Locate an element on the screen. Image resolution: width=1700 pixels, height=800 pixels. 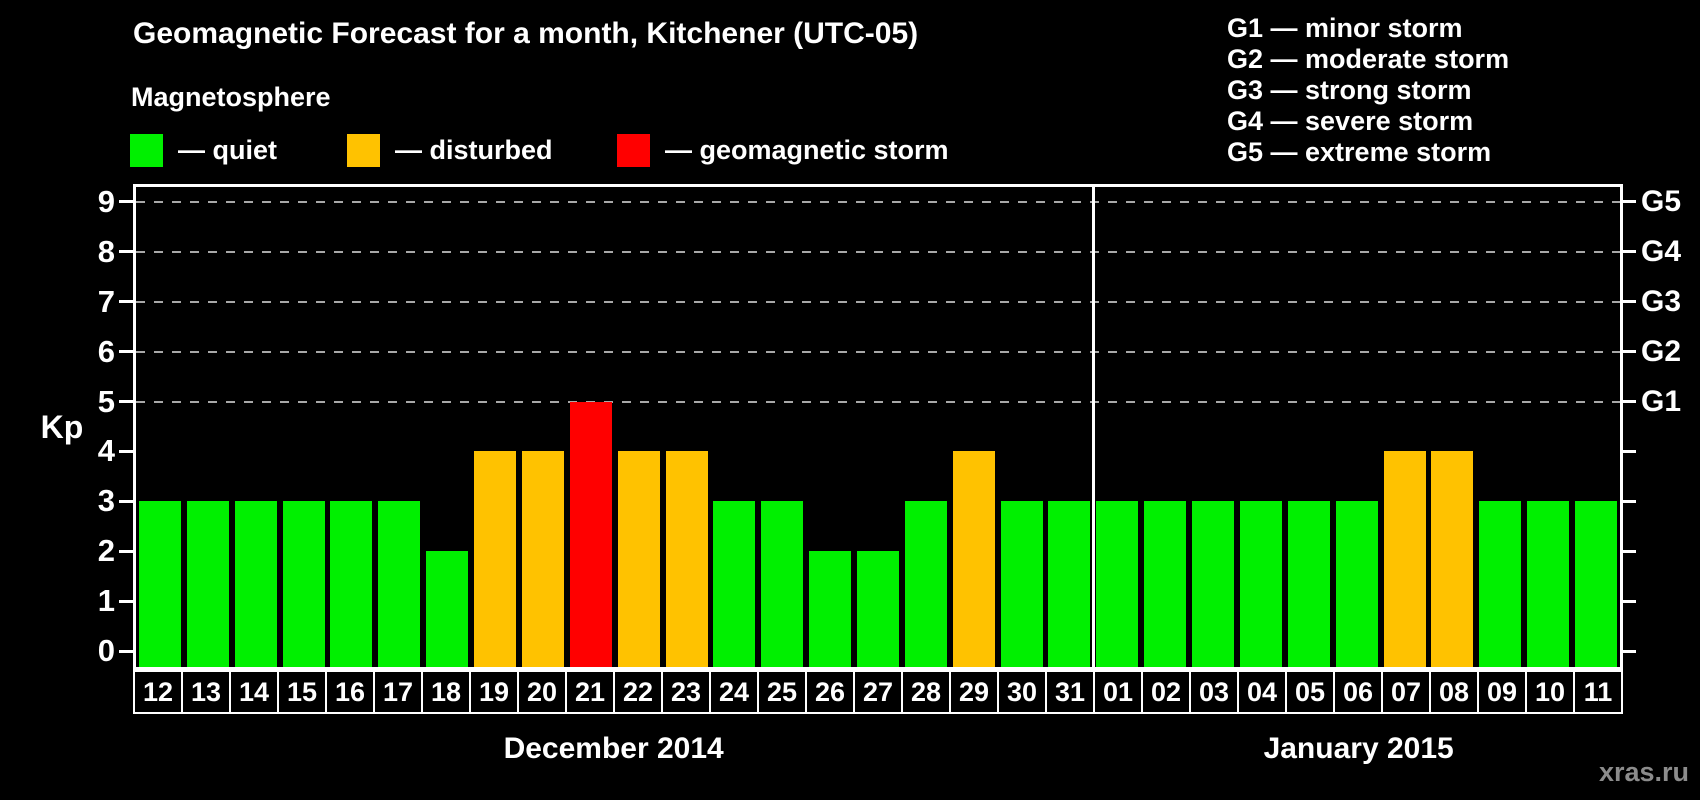
date-label-14: 14 is located at coordinates (254, 692).